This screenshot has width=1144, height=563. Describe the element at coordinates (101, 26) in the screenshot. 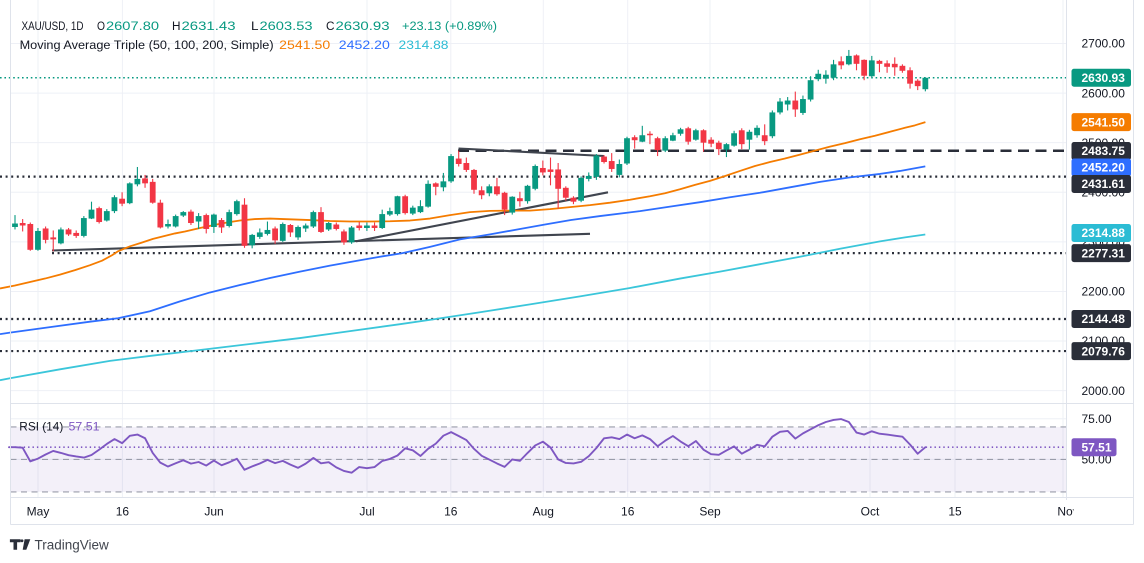

I see `svg-text: O` at that location.